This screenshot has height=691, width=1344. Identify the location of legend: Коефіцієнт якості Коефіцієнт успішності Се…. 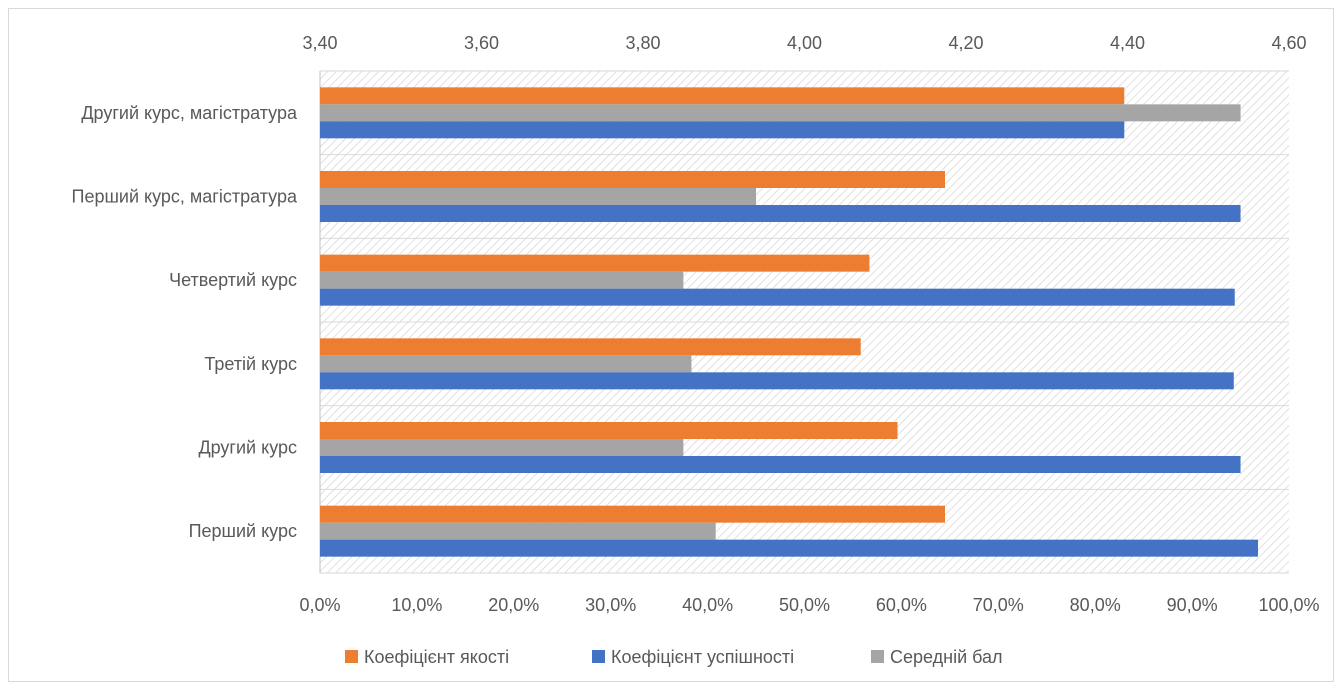
(674, 657).